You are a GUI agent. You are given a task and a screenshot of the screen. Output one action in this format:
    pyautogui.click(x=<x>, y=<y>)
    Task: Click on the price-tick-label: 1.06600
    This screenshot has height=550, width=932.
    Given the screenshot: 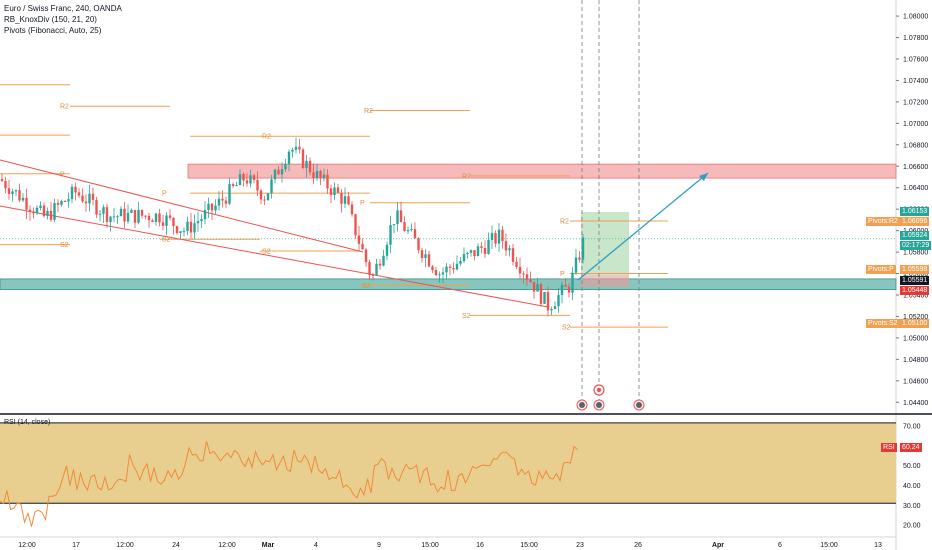 What is the action you would take?
    pyautogui.click(x=915, y=167)
    